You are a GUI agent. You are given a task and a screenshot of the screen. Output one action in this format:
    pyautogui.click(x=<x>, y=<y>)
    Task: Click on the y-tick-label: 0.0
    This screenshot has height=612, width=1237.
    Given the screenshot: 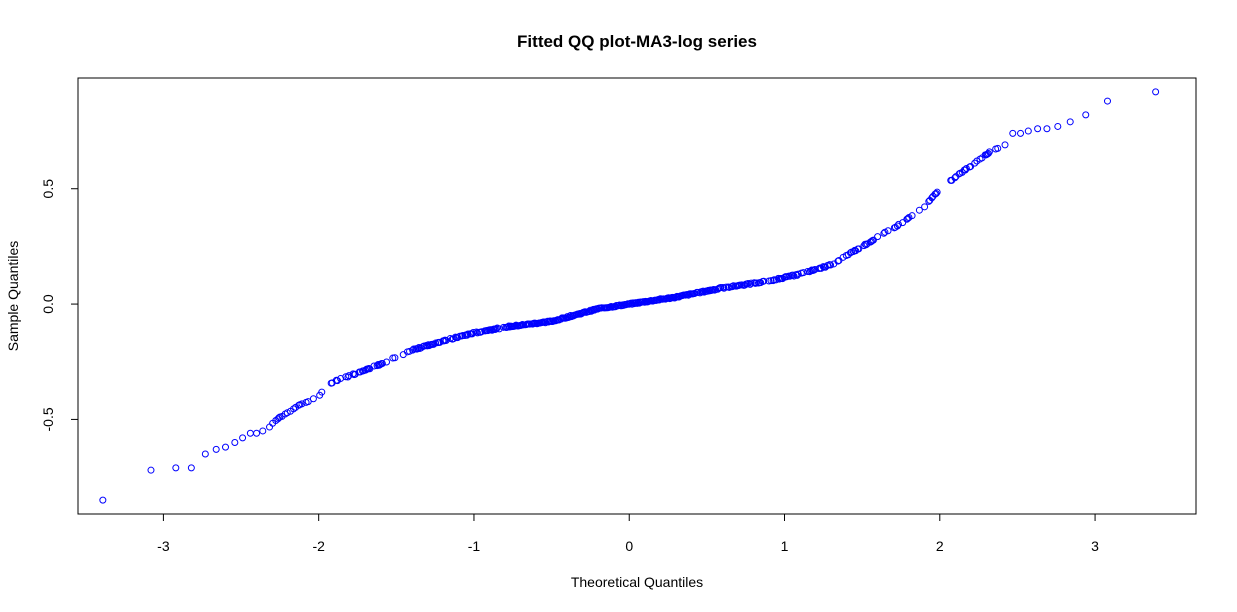 What is the action you would take?
    pyautogui.click(x=48, y=304)
    